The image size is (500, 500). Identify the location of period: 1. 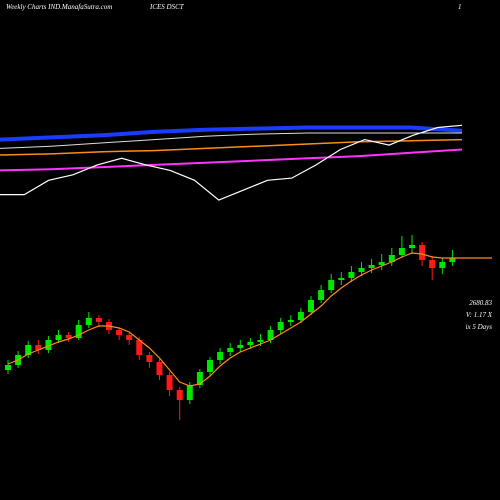
(460, 7).